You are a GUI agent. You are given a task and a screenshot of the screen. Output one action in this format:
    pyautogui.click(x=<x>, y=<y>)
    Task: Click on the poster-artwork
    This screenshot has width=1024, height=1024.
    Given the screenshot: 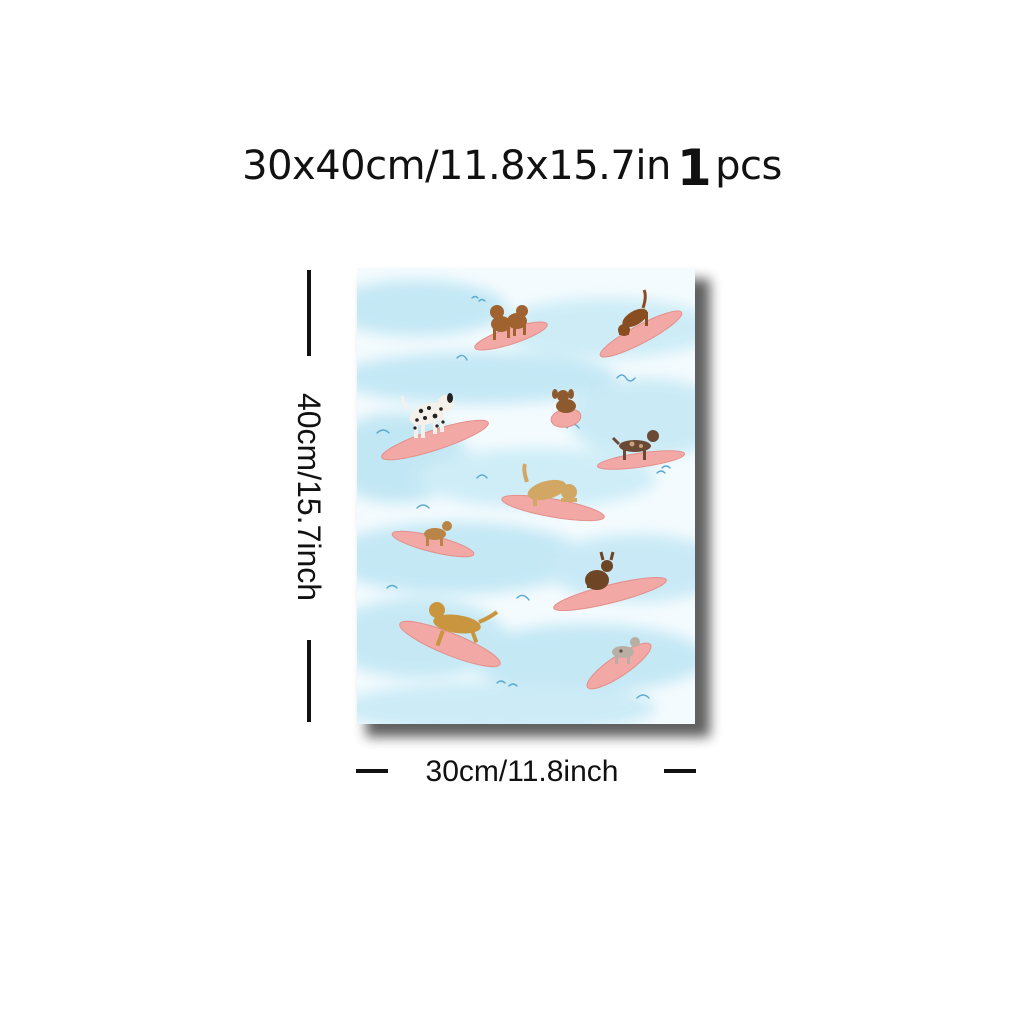 What is the action you would take?
    pyautogui.click(x=526, y=496)
    